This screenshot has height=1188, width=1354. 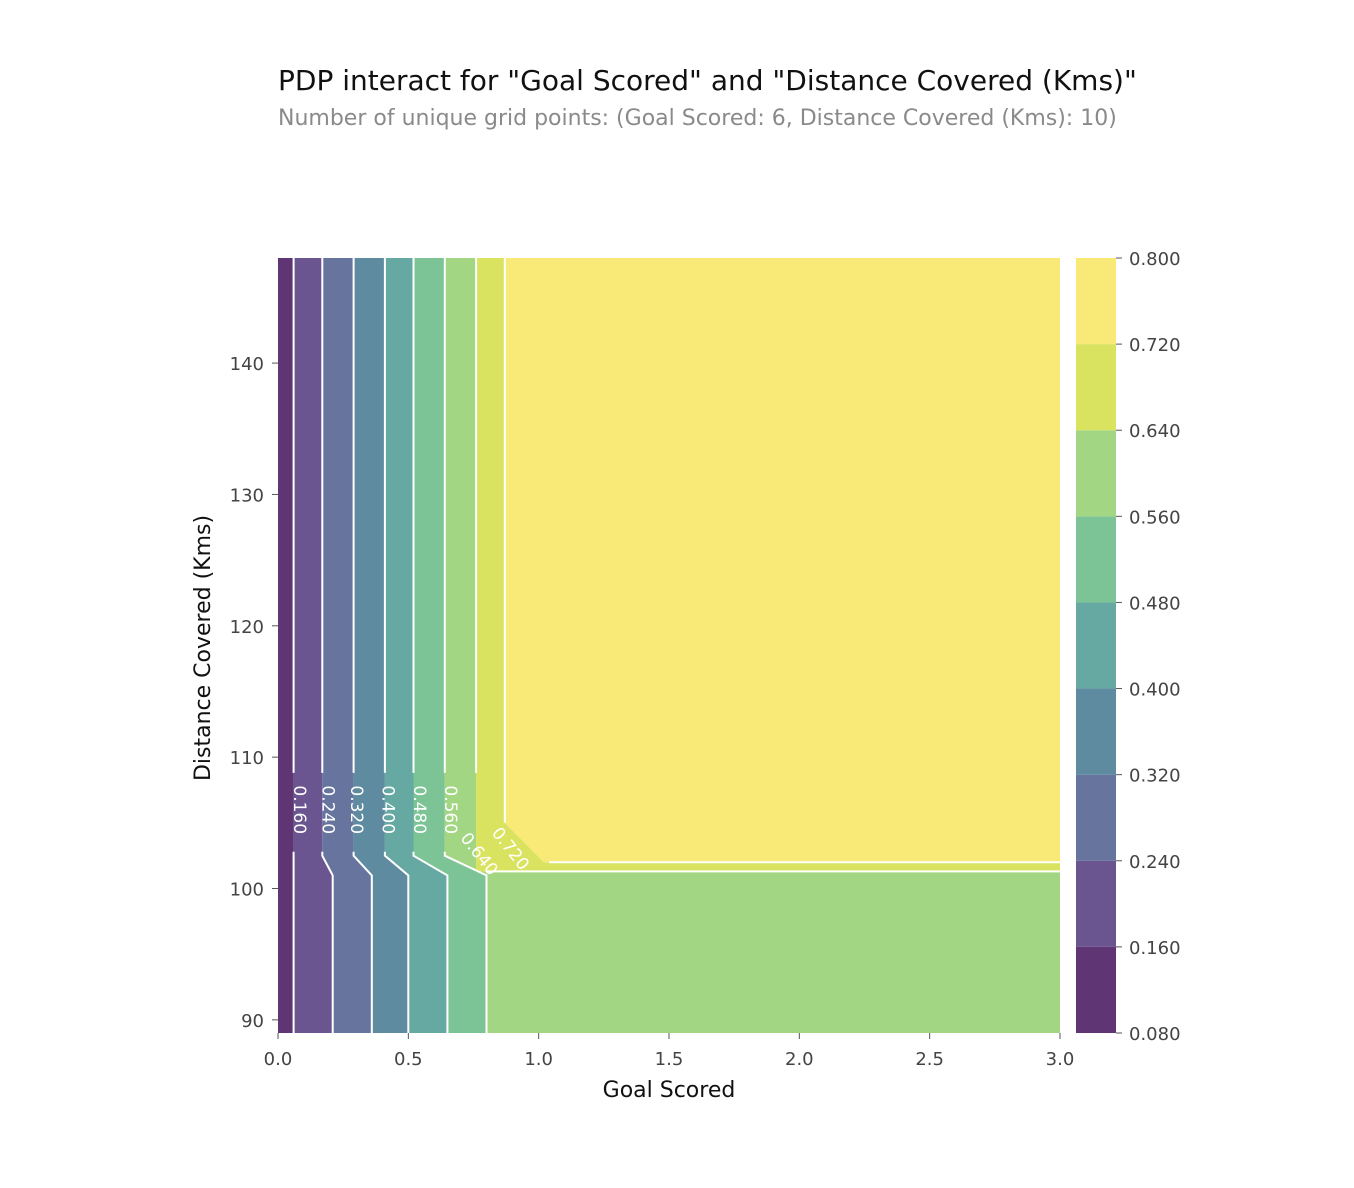 What do you see at coordinates (247, 364) in the screenshot?
I see `y-tick-label: 140` at bounding box center [247, 364].